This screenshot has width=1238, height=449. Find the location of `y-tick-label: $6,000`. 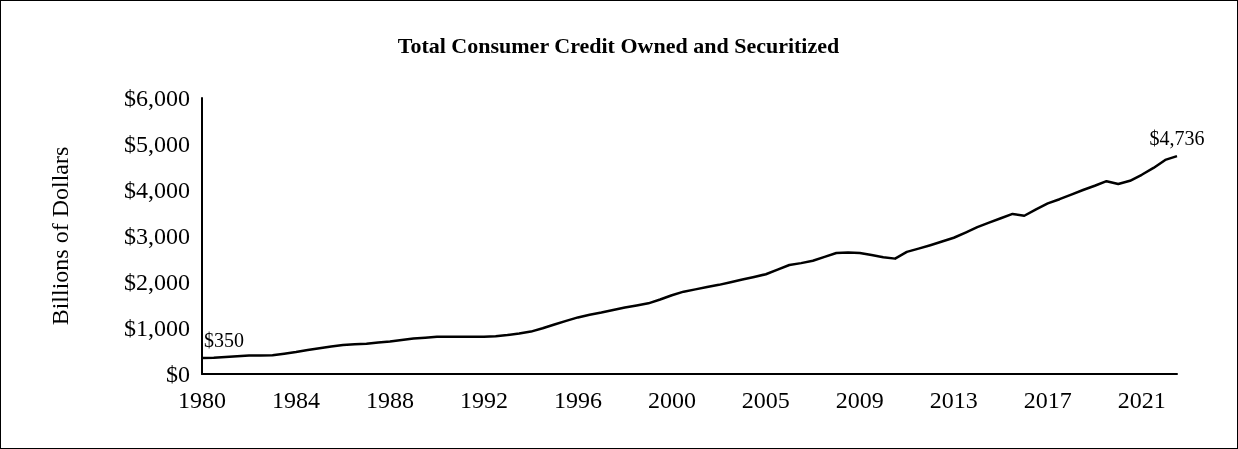

y-tick-label: $6,000 is located at coordinates (157, 98).